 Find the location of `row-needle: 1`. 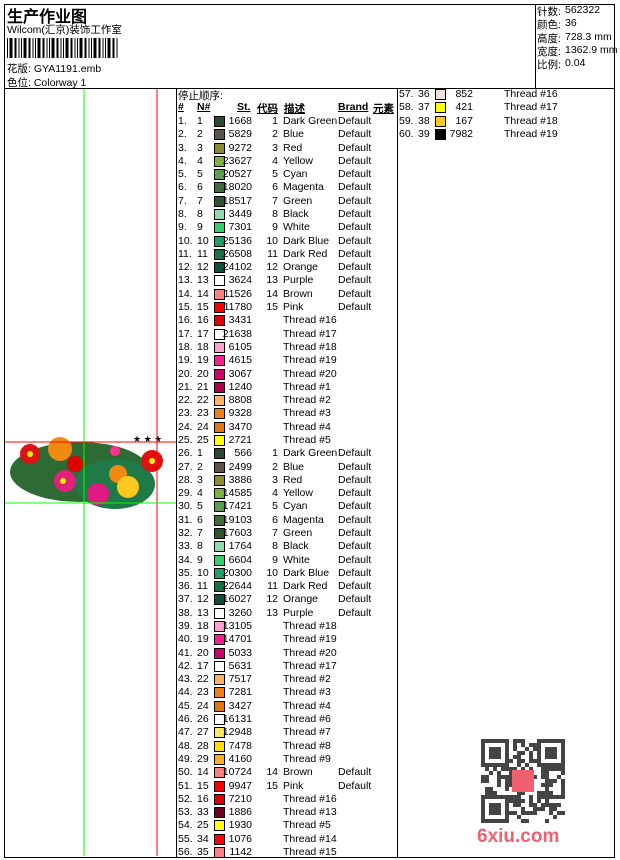

row-needle: 1 is located at coordinates (200, 453).